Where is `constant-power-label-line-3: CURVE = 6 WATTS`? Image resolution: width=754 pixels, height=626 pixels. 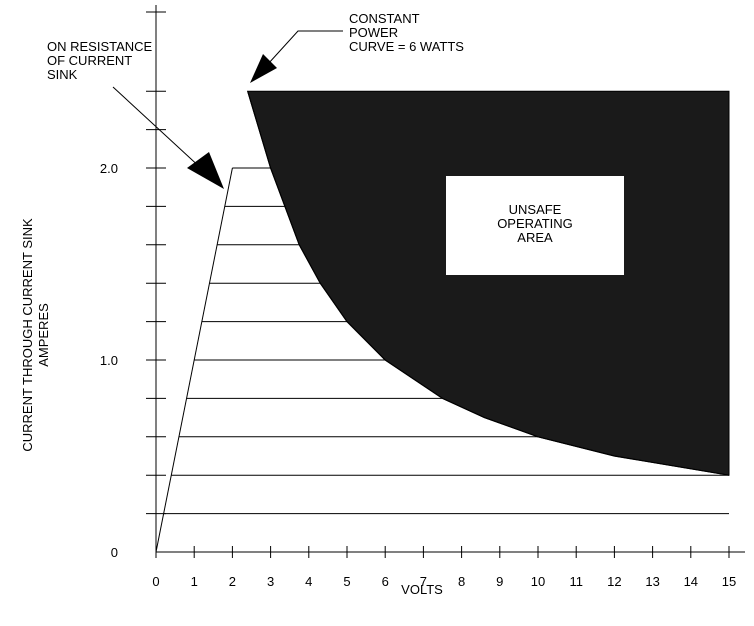 constant-power-label-line-3: CURVE = 6 WATTS is located at coordinates (406, 46).